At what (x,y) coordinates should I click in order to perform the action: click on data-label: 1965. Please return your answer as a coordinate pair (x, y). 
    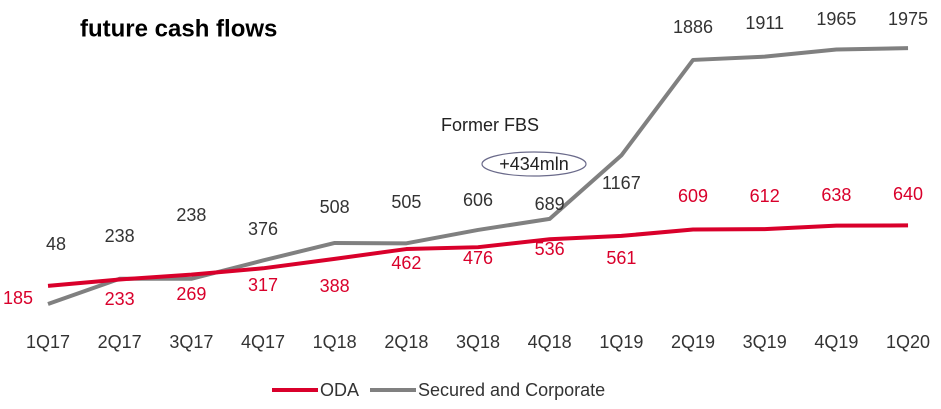
    Looking at the image, I should click on (836, 19).